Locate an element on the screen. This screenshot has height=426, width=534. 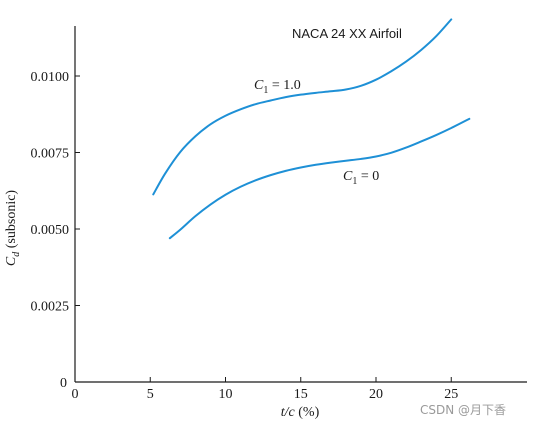
y-axis-title: Cd (subsonic) is located at coordinates (13, 228).